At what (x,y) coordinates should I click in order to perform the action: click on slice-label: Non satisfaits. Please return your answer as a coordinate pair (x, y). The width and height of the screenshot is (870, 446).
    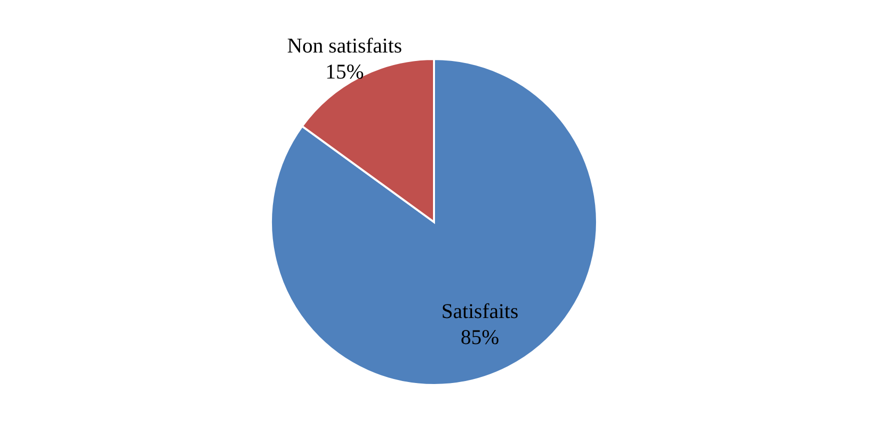
    Looking at the image, I should click on (344, 45).